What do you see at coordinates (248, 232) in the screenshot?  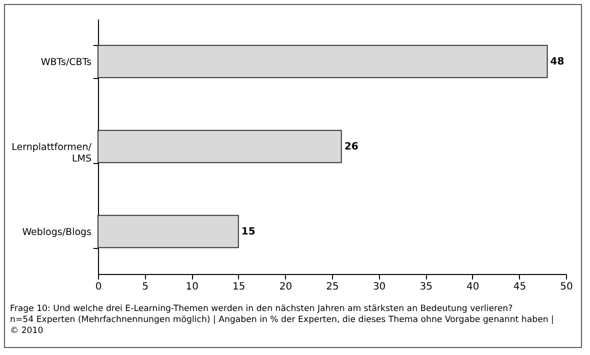 I see `data-label: 15` at bounding box center [248, 232].